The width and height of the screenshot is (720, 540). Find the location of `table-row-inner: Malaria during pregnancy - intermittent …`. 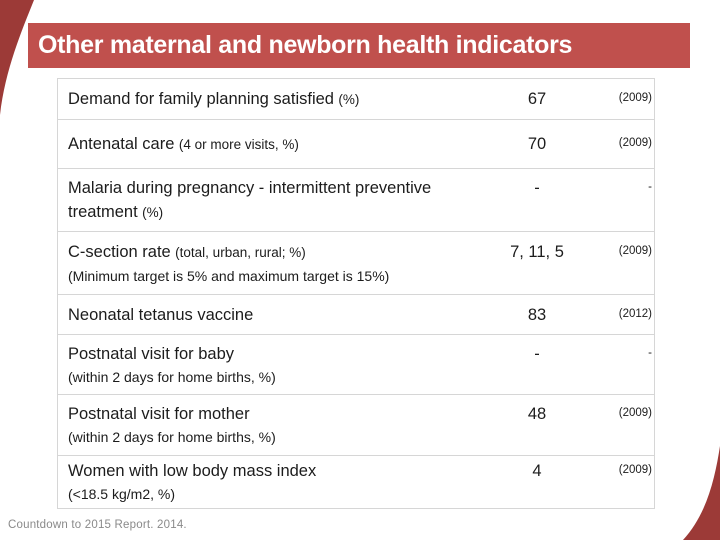

table-row-inner: Malaria during pregnancy - intermittent … is located at coordinates (356, 200).